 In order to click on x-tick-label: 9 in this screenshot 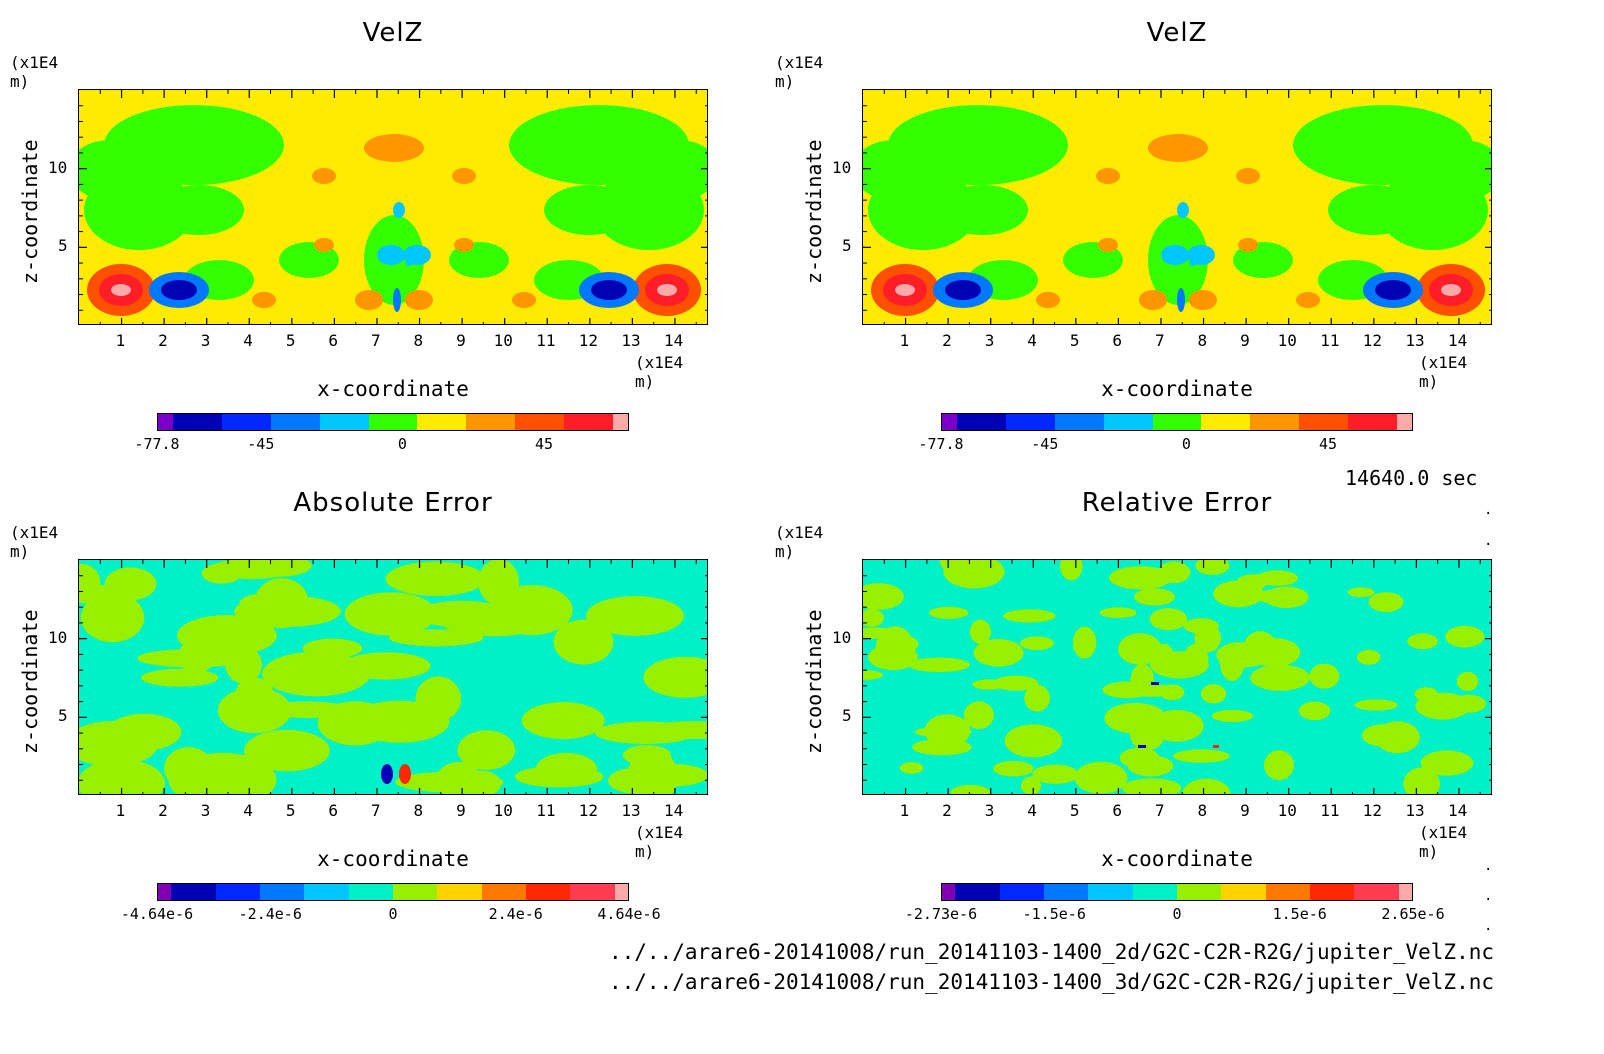, I will do `click(1245, 340)`.